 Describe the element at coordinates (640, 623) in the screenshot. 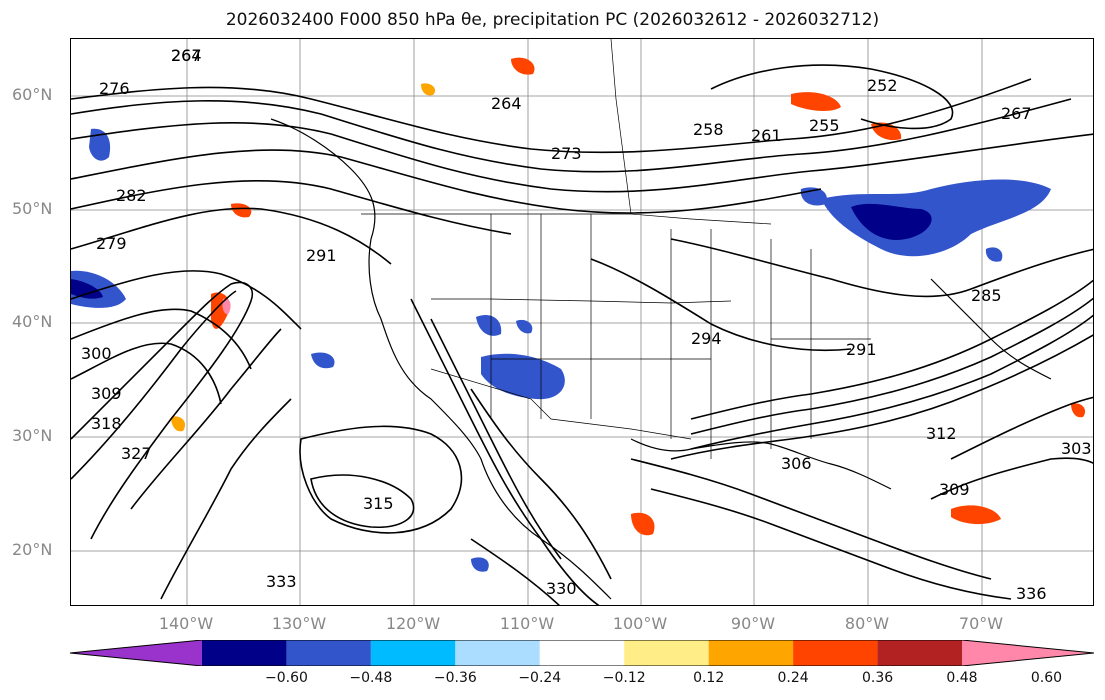

I see `lon-label-100w: 100°W` at that location.